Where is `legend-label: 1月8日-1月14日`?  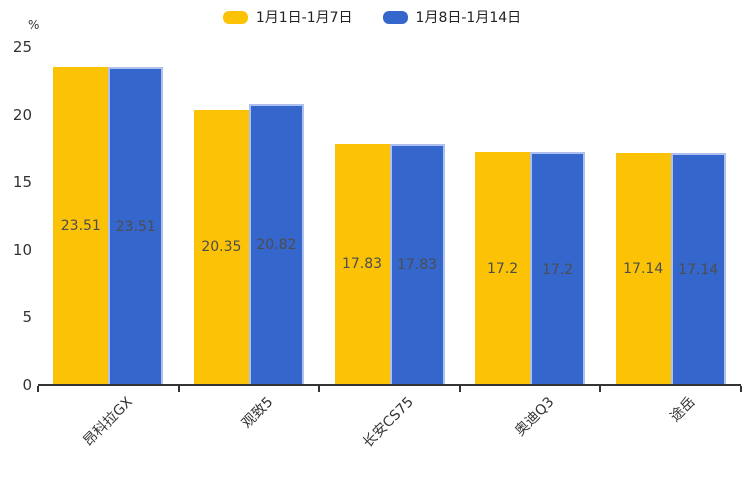
legend-label: 1月8日-1月14日 is located at coordinates (468, 18).